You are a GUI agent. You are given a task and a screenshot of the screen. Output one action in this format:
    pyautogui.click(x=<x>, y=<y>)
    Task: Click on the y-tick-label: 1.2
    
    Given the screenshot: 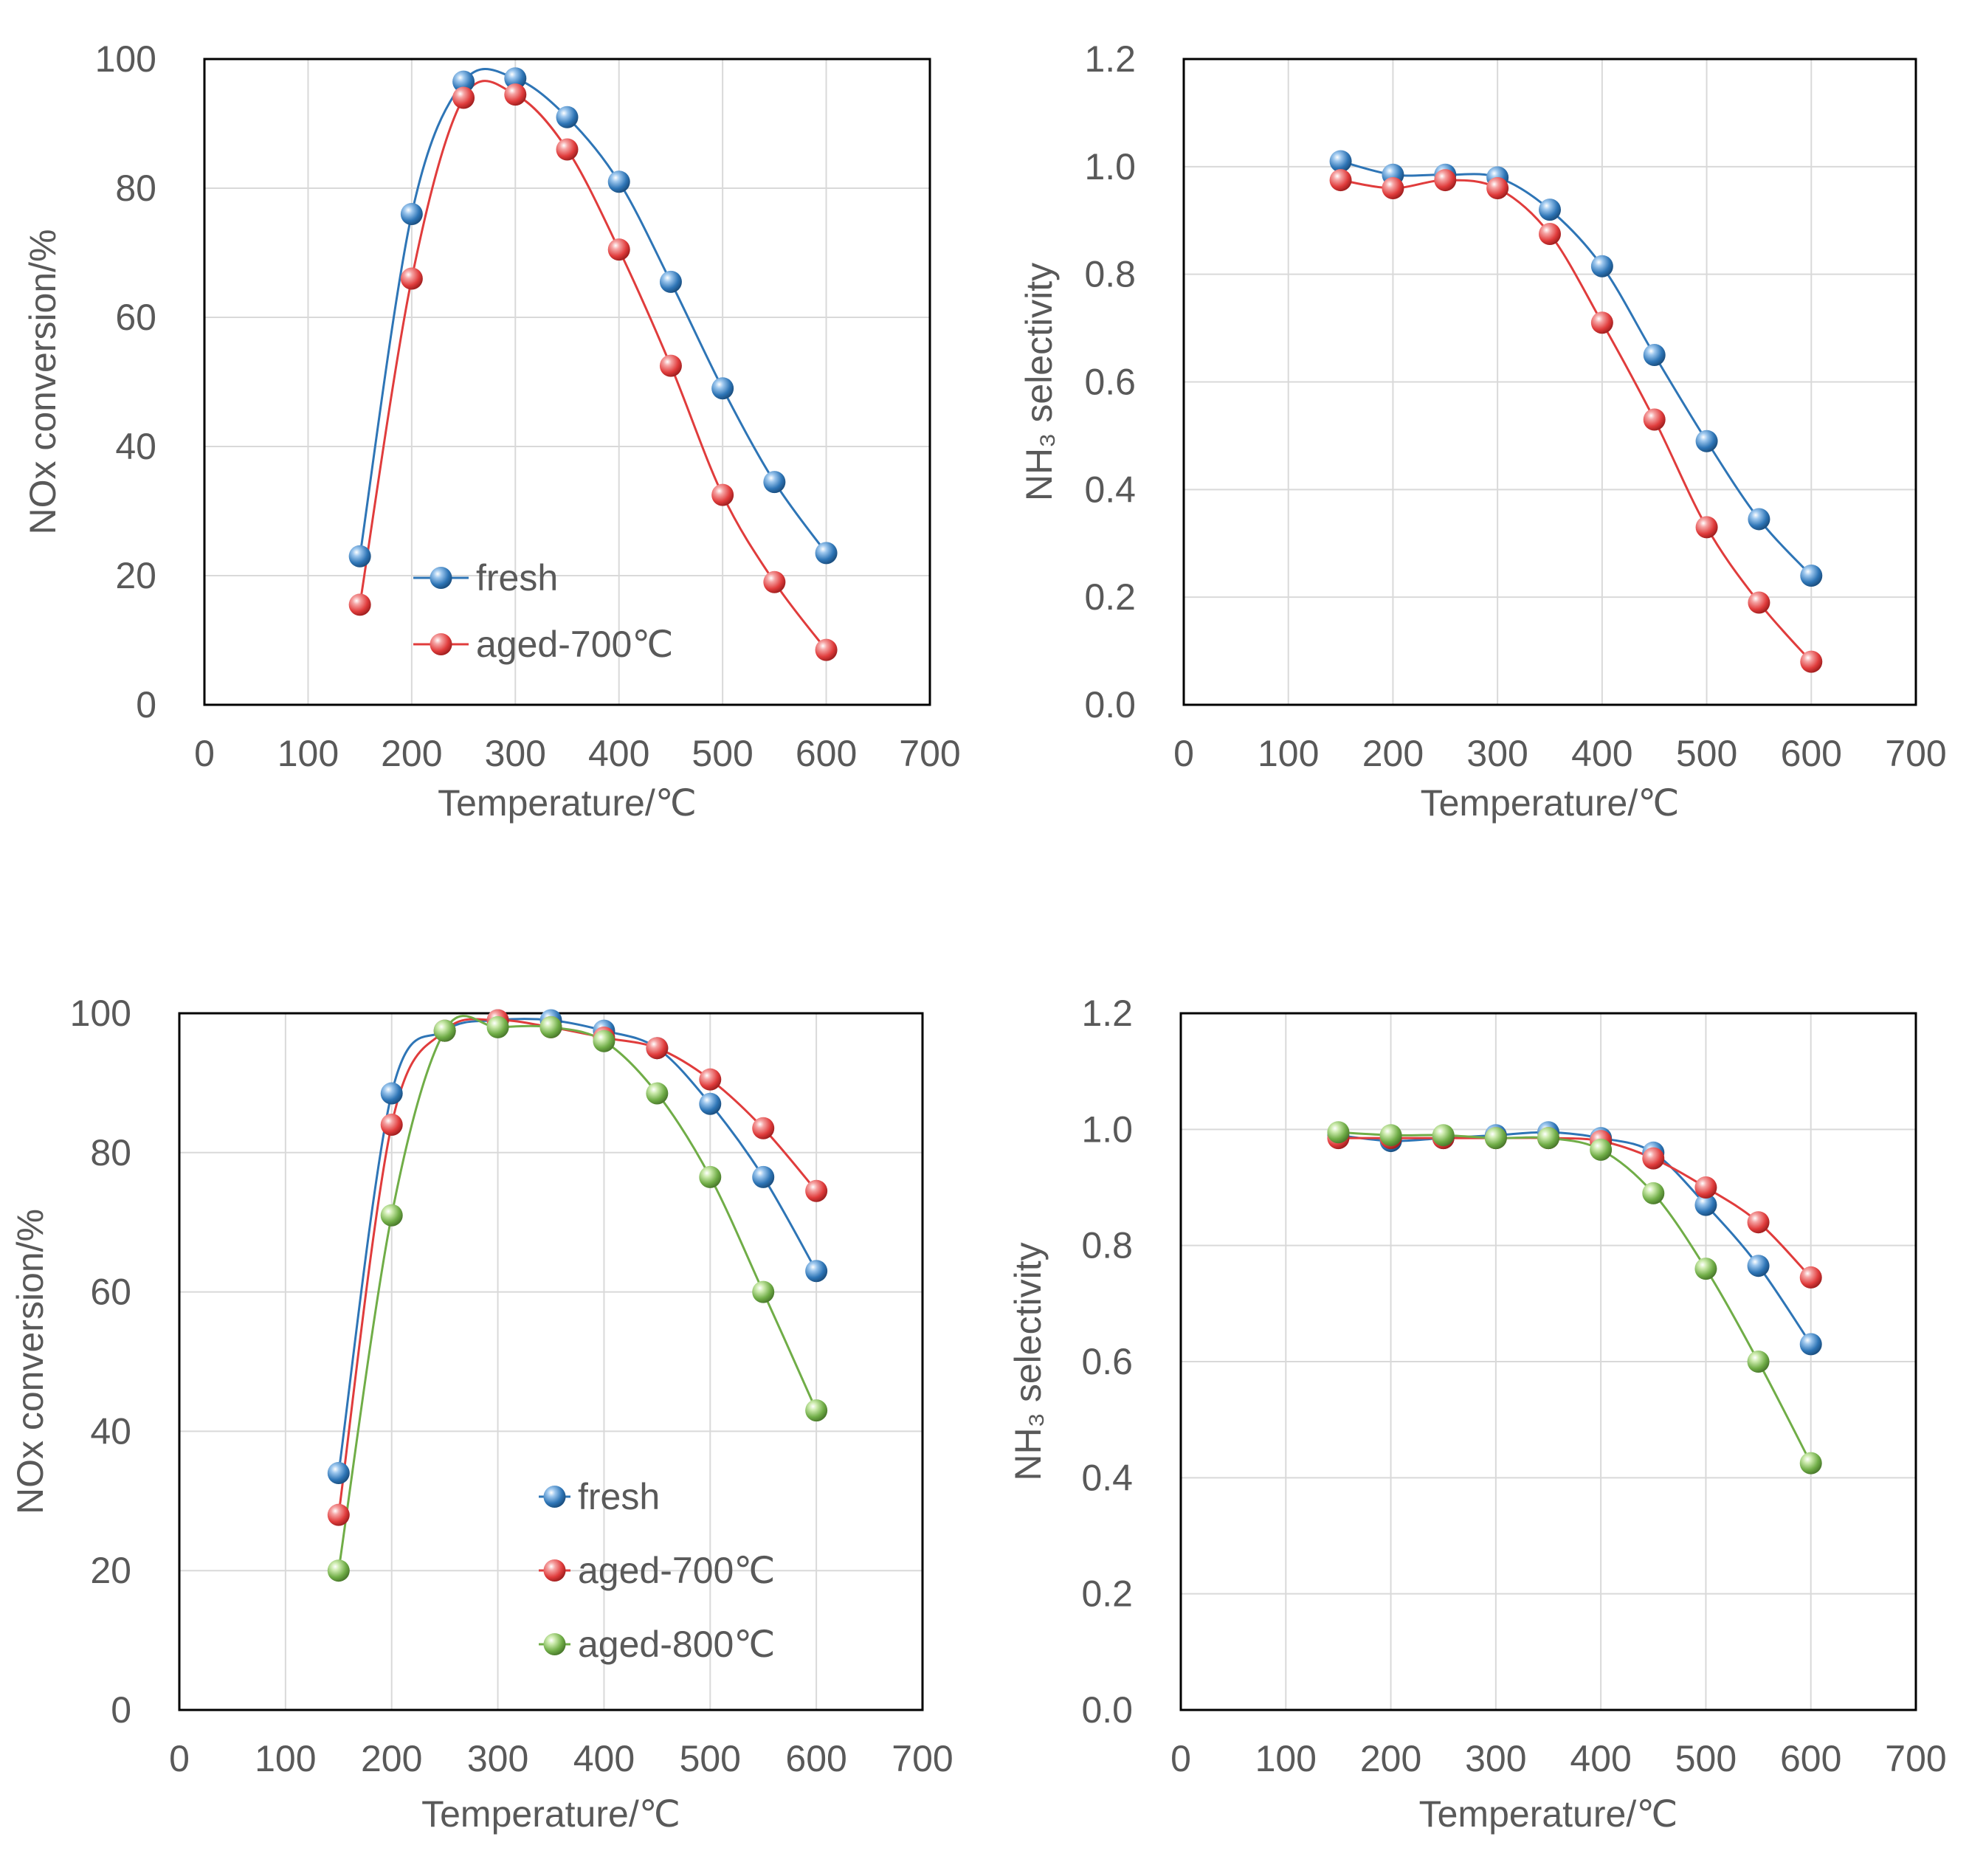 What is the action you would take?
    pyautogui.click(x=1107, y=1013)
    